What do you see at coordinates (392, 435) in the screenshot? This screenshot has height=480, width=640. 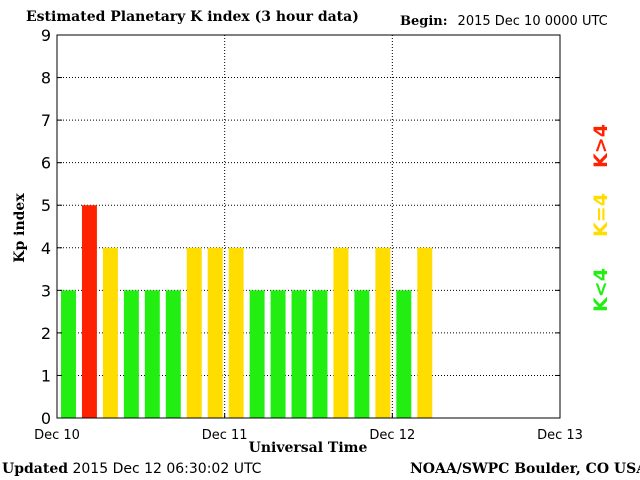 I see `x-tick-label: Dec 12` at bounding box center [392, 435].